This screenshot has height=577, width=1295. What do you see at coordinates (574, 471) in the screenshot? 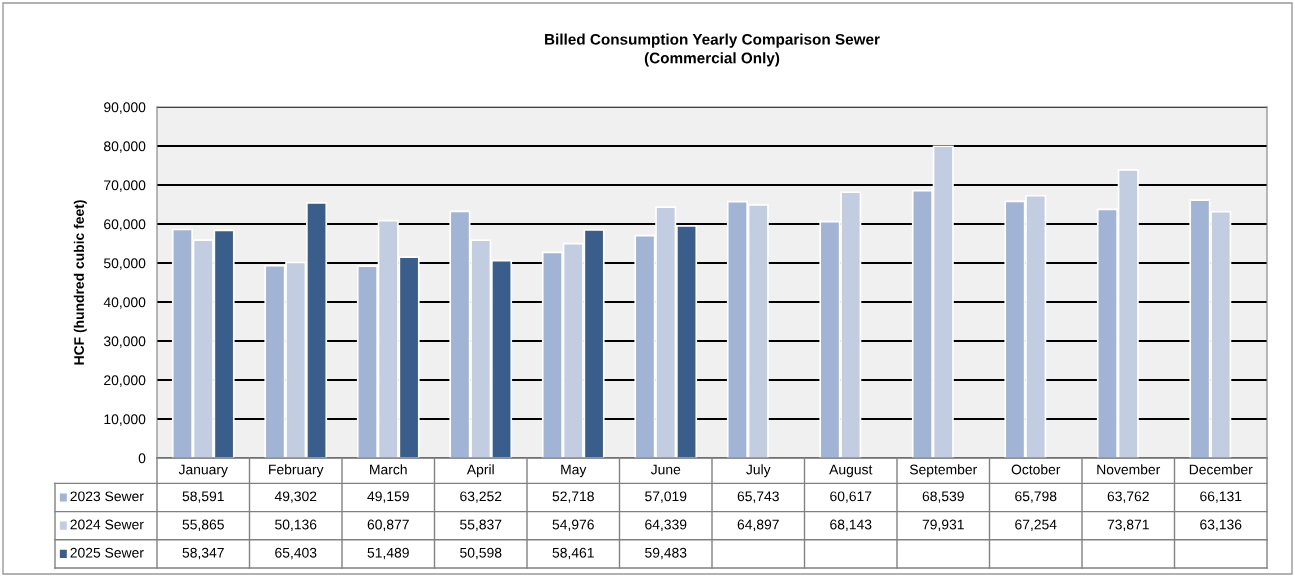
I see `x-tick-label: May` at bounding box center [574, 471].